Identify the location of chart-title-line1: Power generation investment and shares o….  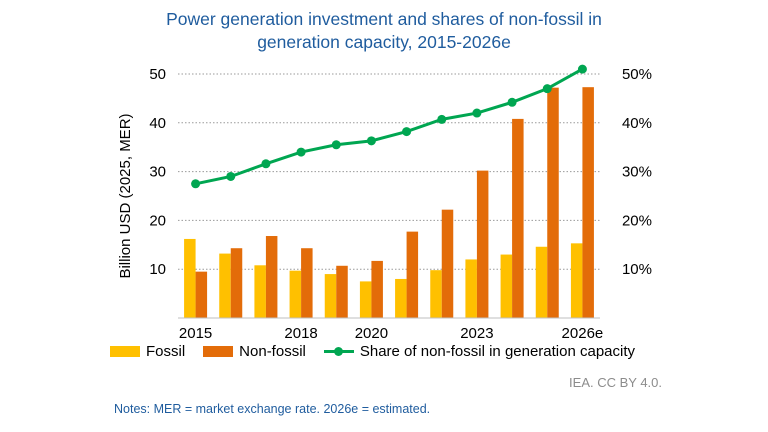
(384, 19).